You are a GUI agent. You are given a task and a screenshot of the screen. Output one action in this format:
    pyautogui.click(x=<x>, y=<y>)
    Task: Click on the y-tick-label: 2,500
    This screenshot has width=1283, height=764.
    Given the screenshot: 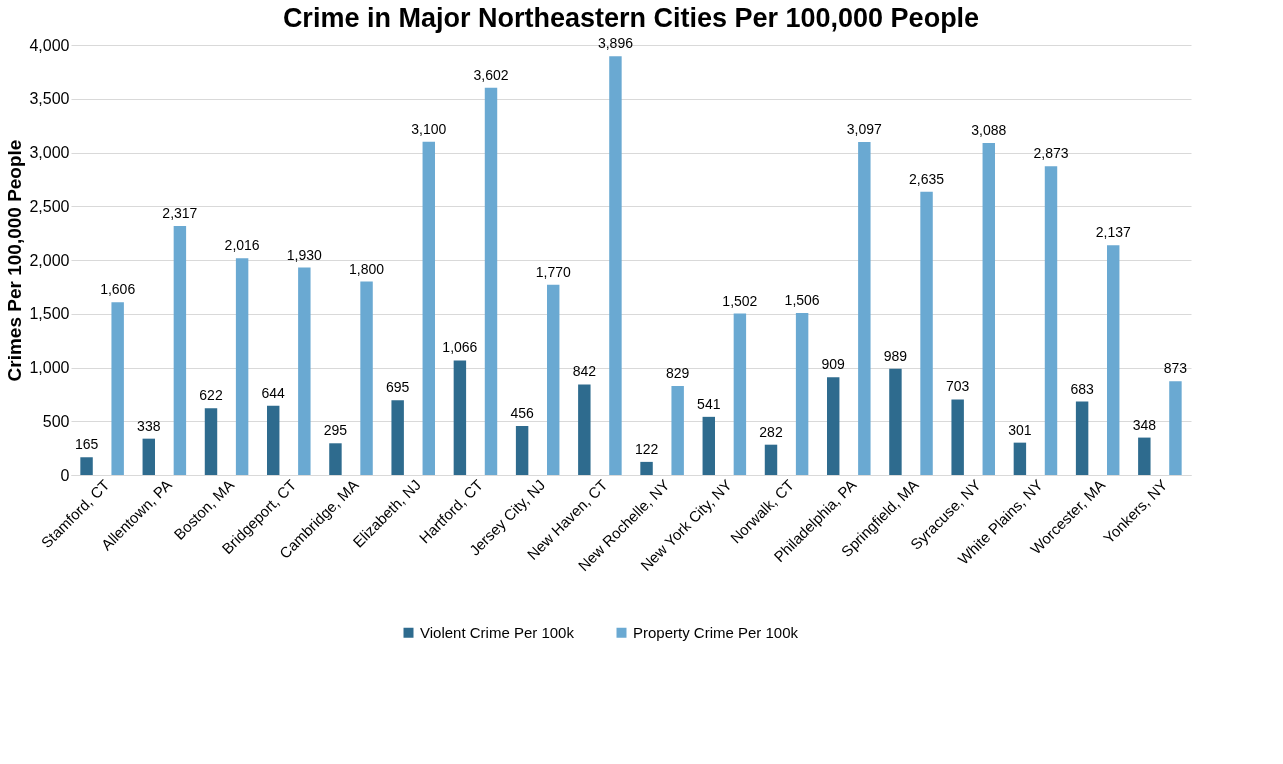 What is the action you would take?
    pyautogui.click(x=49, y=206)
    